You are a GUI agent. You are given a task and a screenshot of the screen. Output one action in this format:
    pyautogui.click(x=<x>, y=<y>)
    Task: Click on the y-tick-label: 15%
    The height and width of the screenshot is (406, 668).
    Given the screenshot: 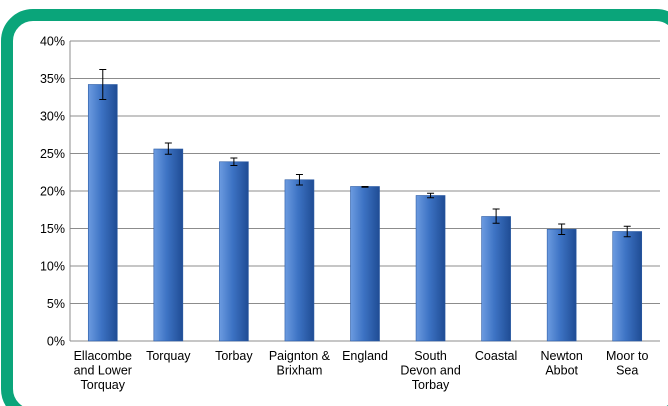 What is the action you would take?
    pyautogui.click(x=52, y=229)
    